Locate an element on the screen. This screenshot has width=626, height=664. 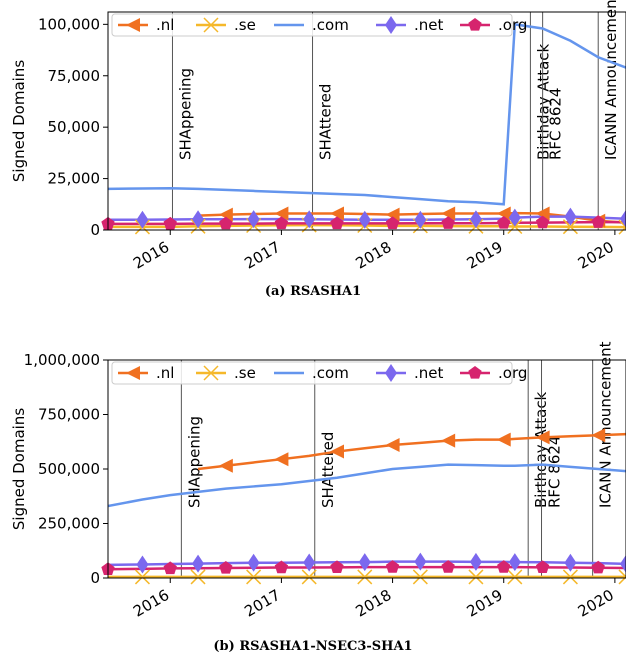
x-tick-label: 2020 is located at coordinates (596, 603).